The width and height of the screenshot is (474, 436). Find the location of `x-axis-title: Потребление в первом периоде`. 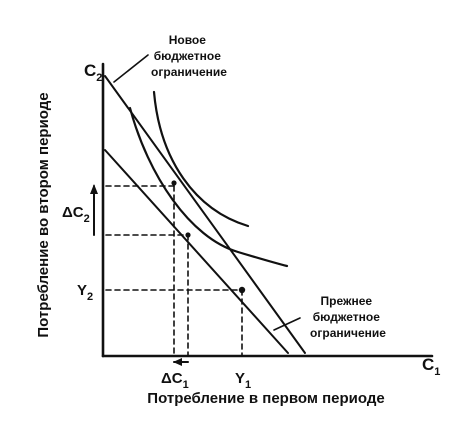

x-axis-title: Потребление в первом периоде is located at coordinates (265, 398).